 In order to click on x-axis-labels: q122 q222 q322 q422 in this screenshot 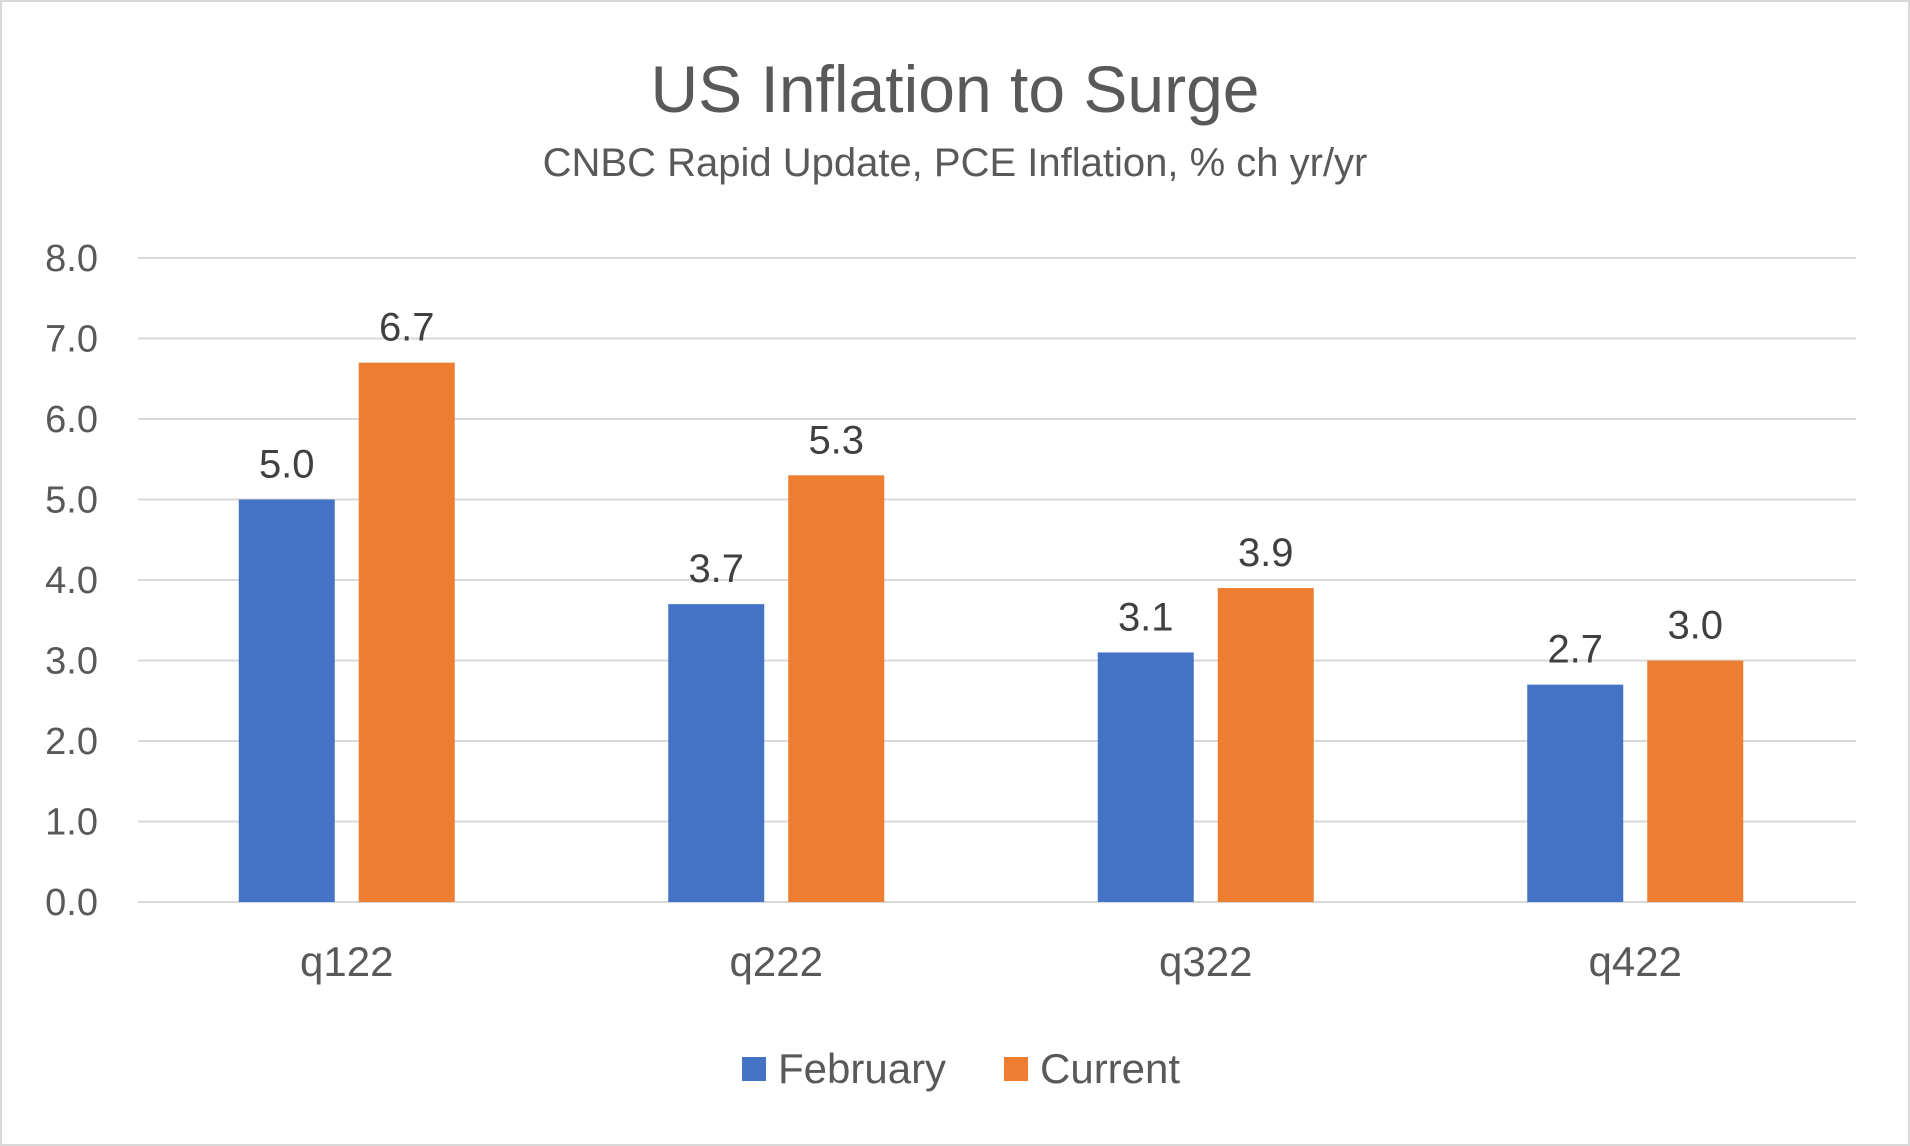, I will do `click(991, 961)`.